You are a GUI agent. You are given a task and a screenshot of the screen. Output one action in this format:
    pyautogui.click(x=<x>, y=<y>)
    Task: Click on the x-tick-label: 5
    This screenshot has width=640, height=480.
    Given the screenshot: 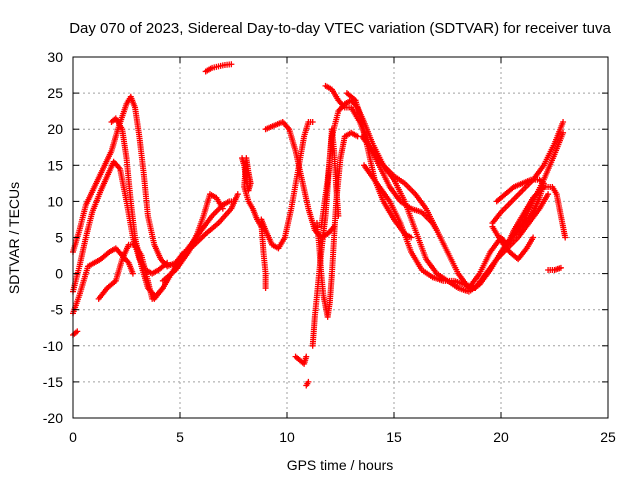 What is the action you would take?
    pyautogui.click(x=180, y=437)
    